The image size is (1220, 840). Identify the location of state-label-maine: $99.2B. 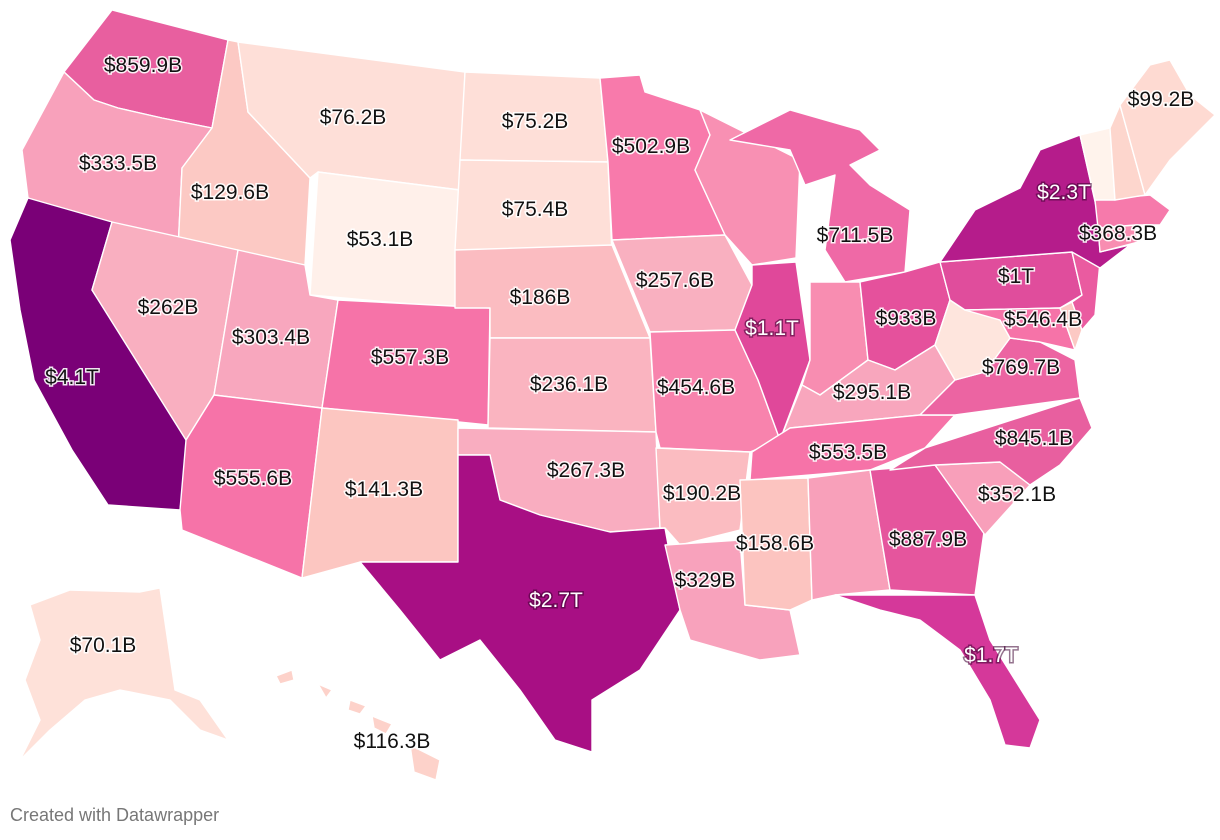
(1161, 99).